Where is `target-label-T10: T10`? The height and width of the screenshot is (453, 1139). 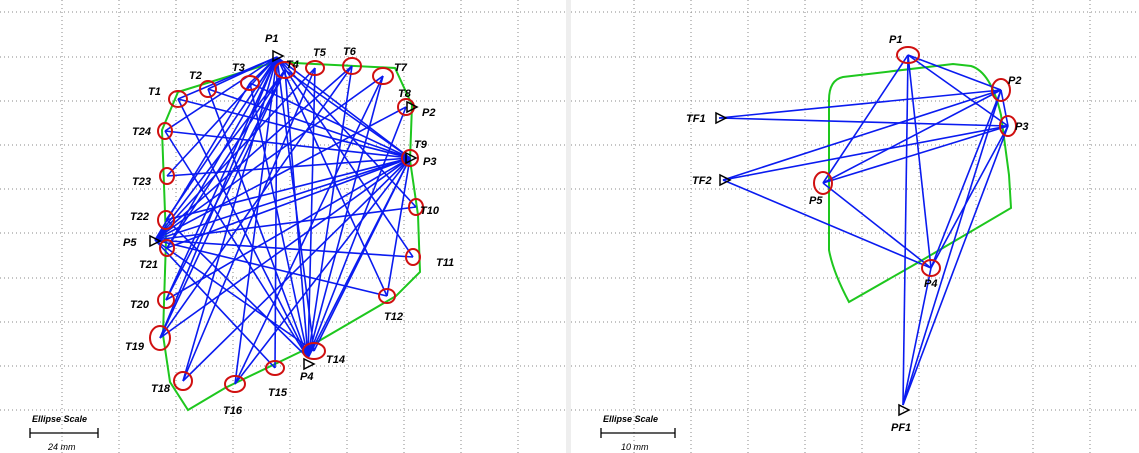
target-label-T10: T10 is located at coordinates (430, 211).